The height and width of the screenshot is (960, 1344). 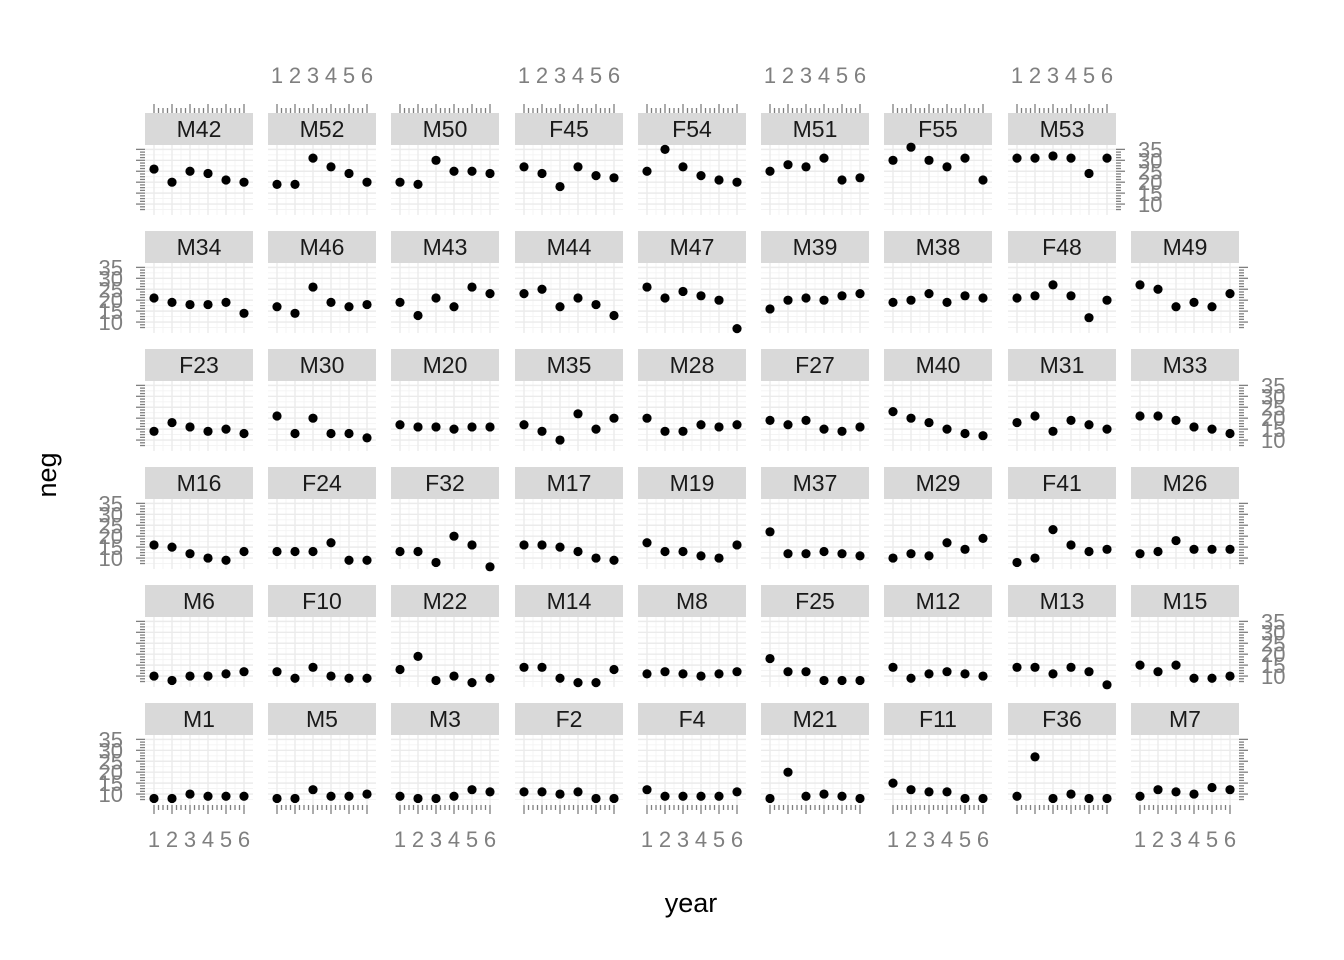 What do you see at coordinates (445, 282) in the screenshot?
I see `facet-panel-M43: M43` at bounding box center [445, 282].